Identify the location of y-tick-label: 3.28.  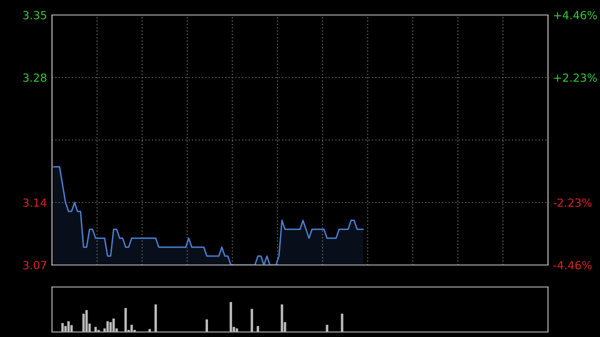
(34, 77).